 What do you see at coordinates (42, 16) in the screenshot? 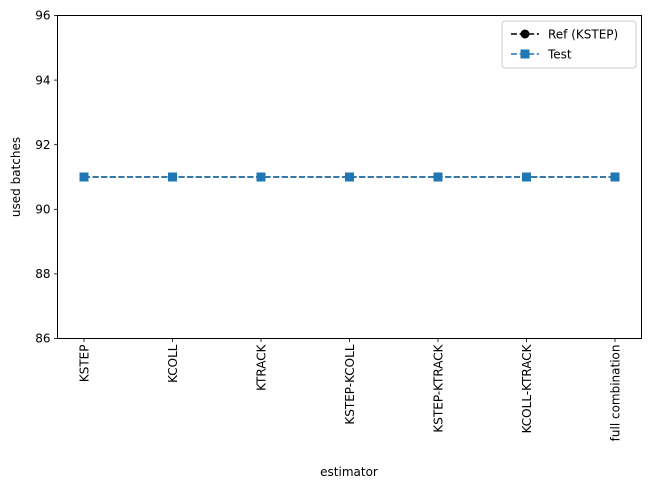
I see `y-tick-label: 96` at bounding box center [42, 16].